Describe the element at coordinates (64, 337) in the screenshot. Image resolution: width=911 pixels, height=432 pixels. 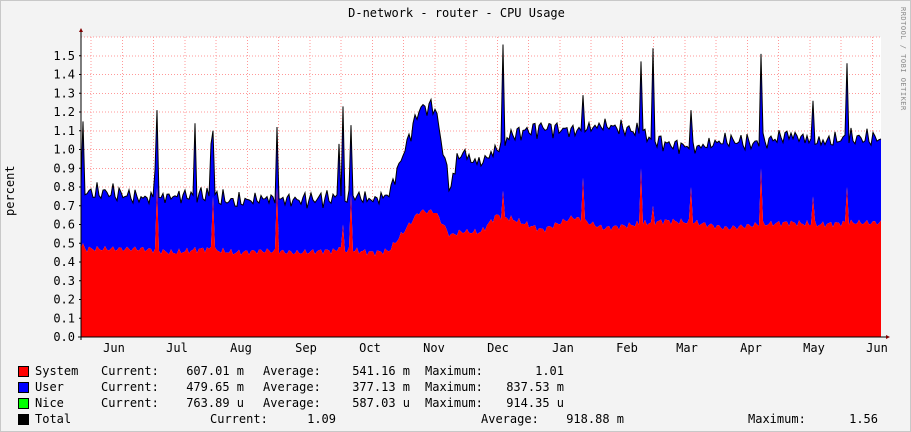
I see `y-tick-label: 0.0` at that location.